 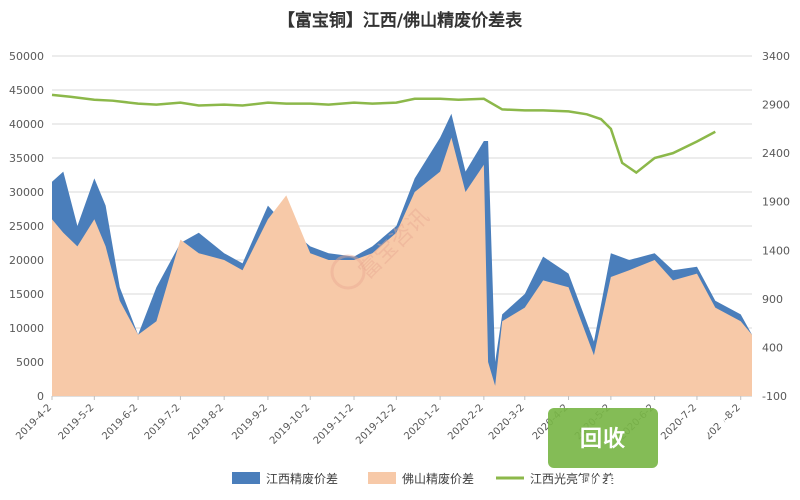 What do you see at coordinates (717, 434) in the screenshot?
I see `logo-figure-icon` at bounding box center [717, 434].